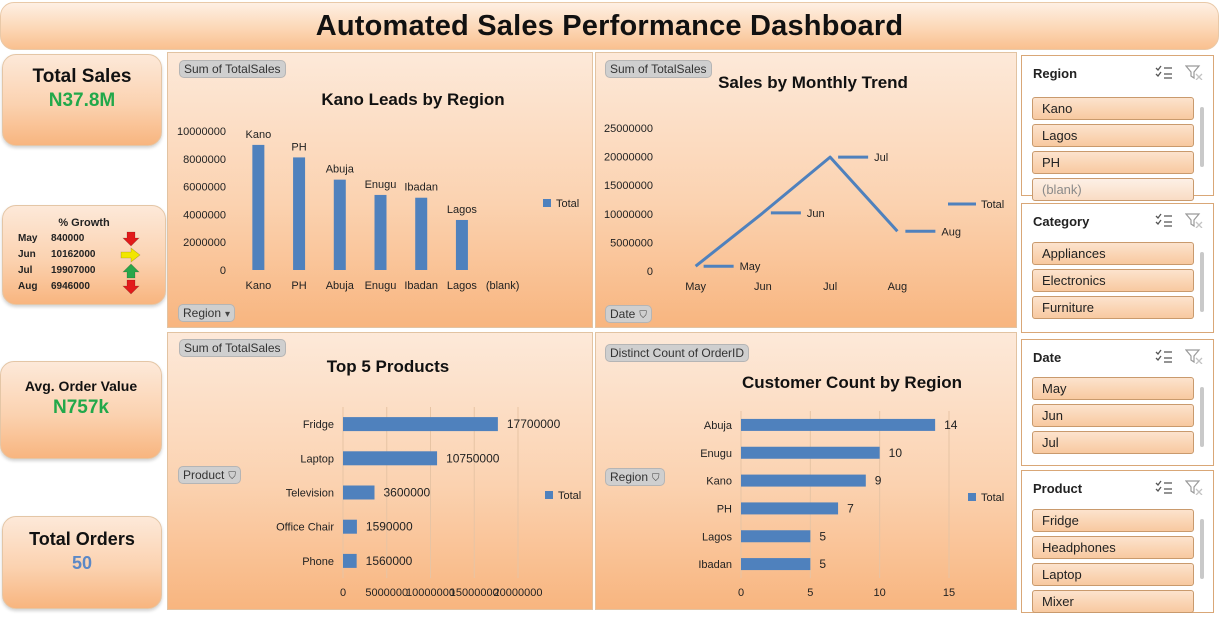  What do you see at coordinates (628, 314) in the screenshot?
I see `date-filter-button: Date ⛉` at bounding box center [628, 314].